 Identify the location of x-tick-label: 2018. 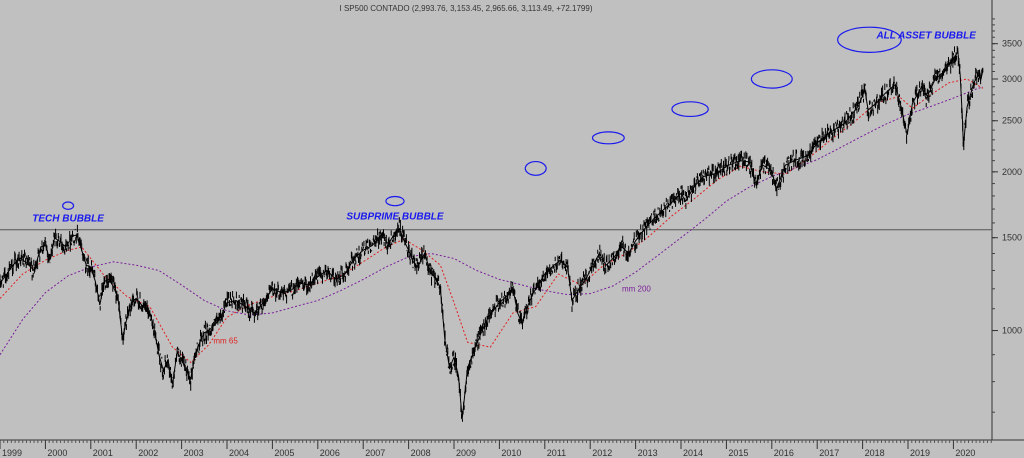
(875, 453).